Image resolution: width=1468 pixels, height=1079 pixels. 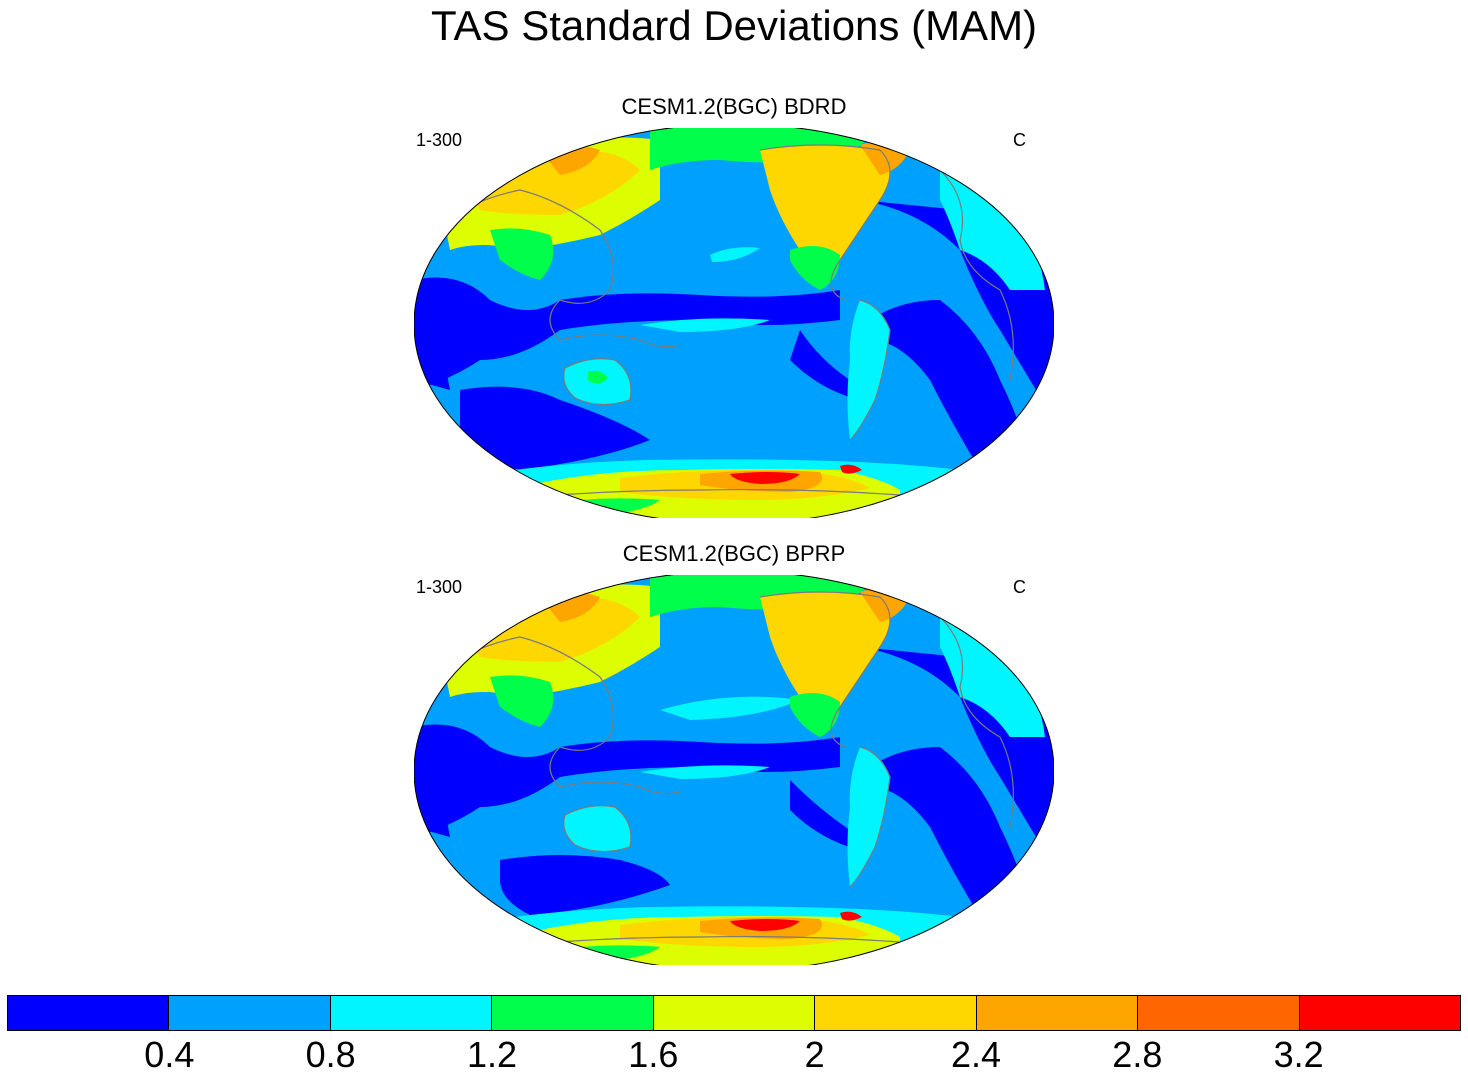 I want to click on colorbar, so click(x=734, y=1013).